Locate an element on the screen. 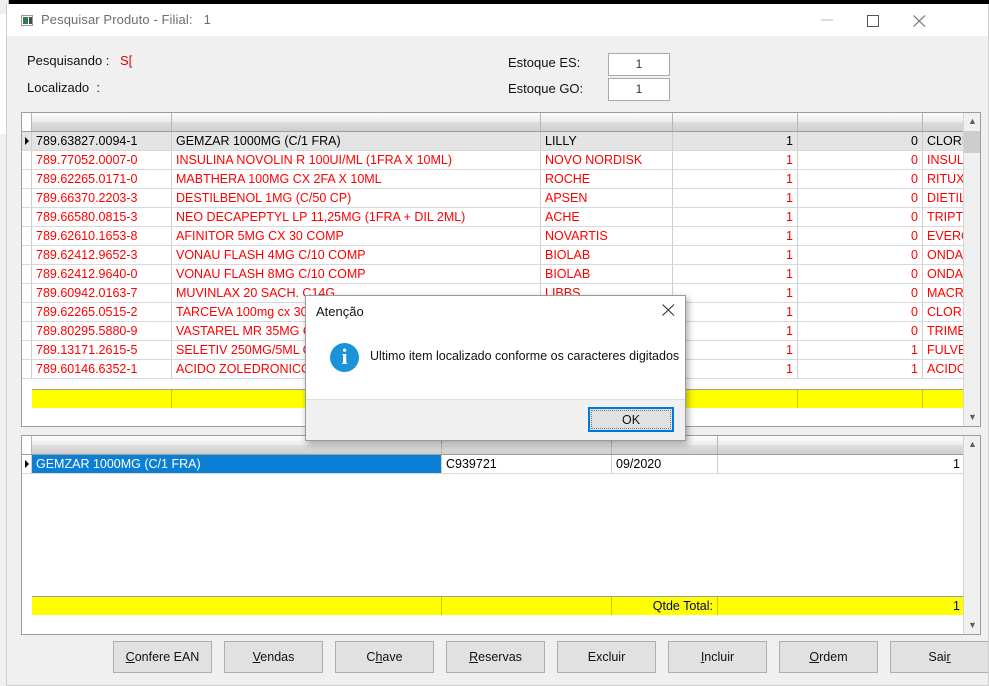 This screenshot has height=686, width=989. ordem-button: Ordem is located at coordinates (828, 657).